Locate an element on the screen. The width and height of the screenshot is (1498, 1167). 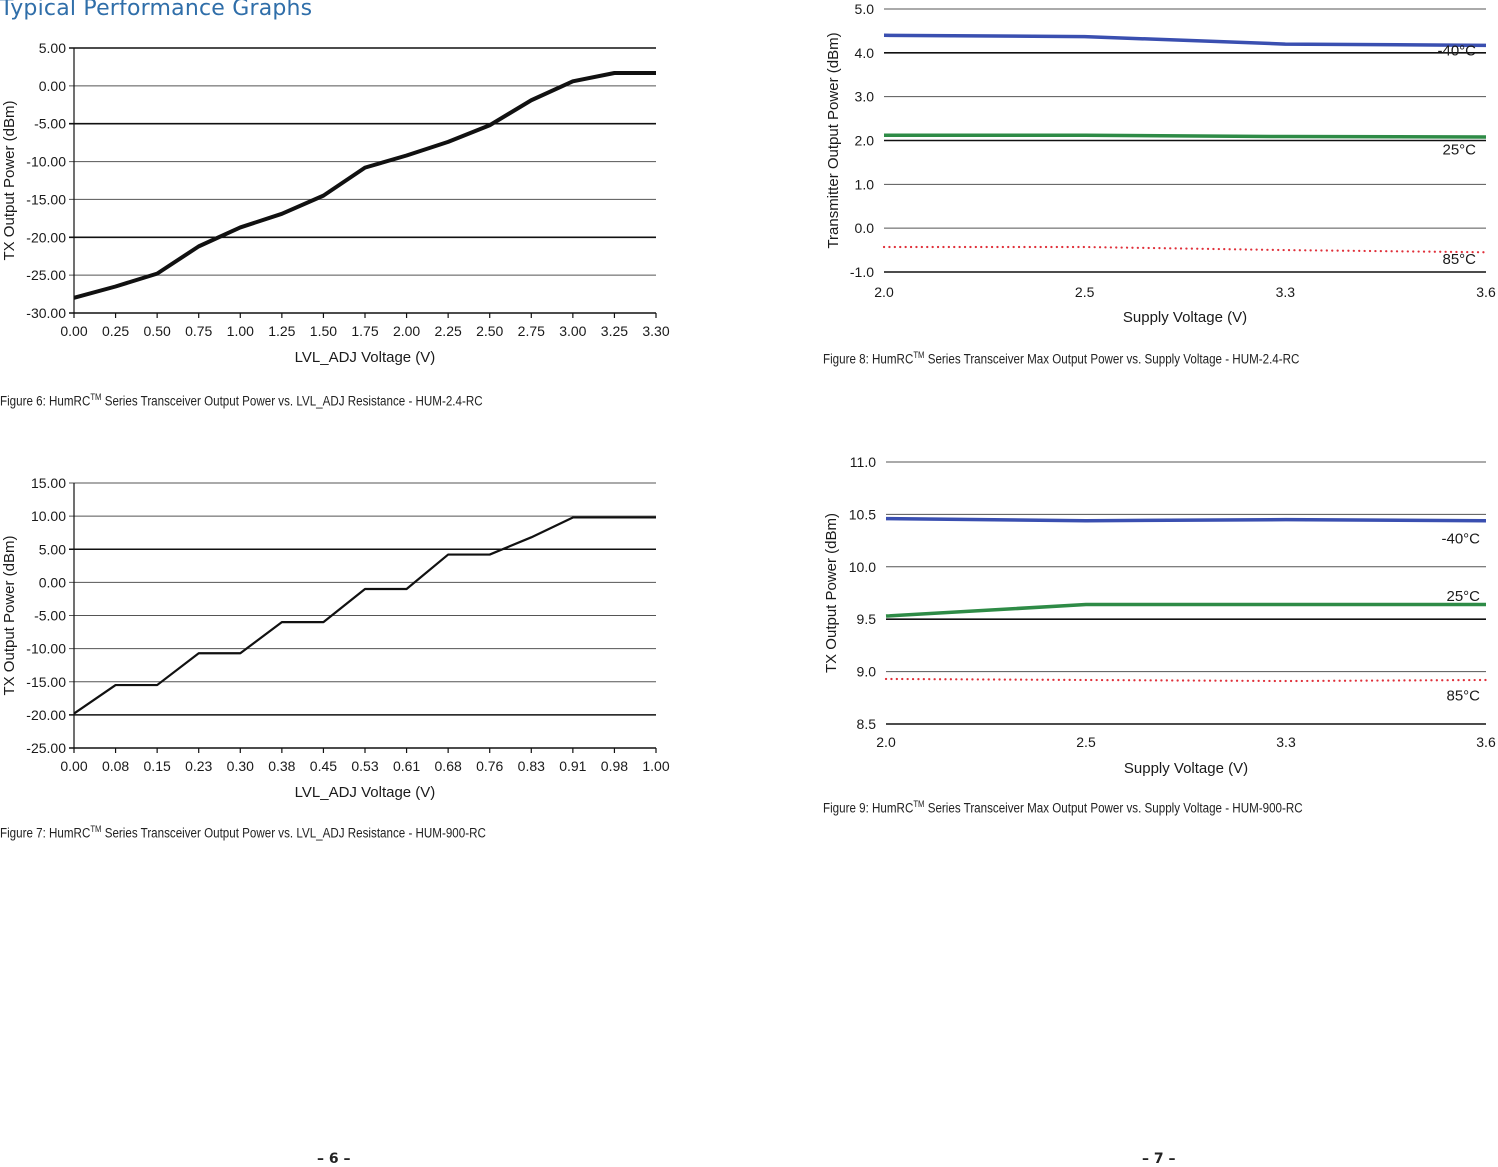
y-tick-label: 4.0 is located at coordinates (865, 53).